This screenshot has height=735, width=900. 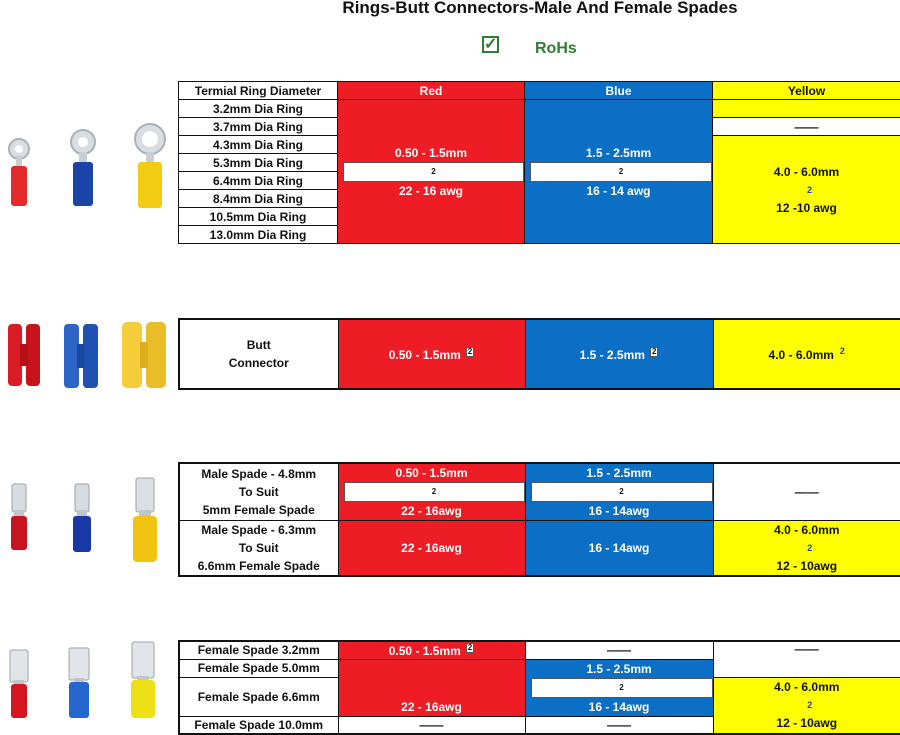 I want to click on blue-ring-terminal-icon, so click(x=83, y=168).